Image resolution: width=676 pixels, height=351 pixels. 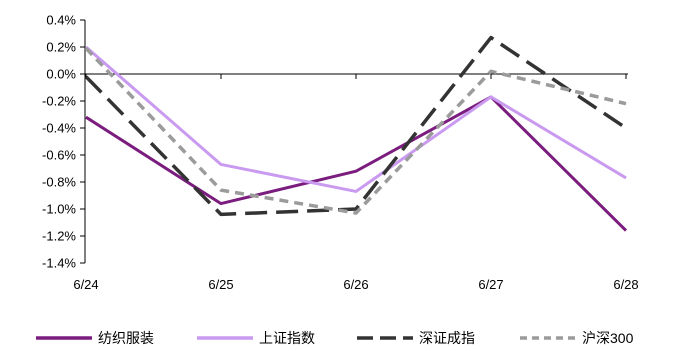 What do you see at coordinates (447, 338) in the screenshot?
I see `legend-label-3: 深证成指` at bounding box center [447, 338].